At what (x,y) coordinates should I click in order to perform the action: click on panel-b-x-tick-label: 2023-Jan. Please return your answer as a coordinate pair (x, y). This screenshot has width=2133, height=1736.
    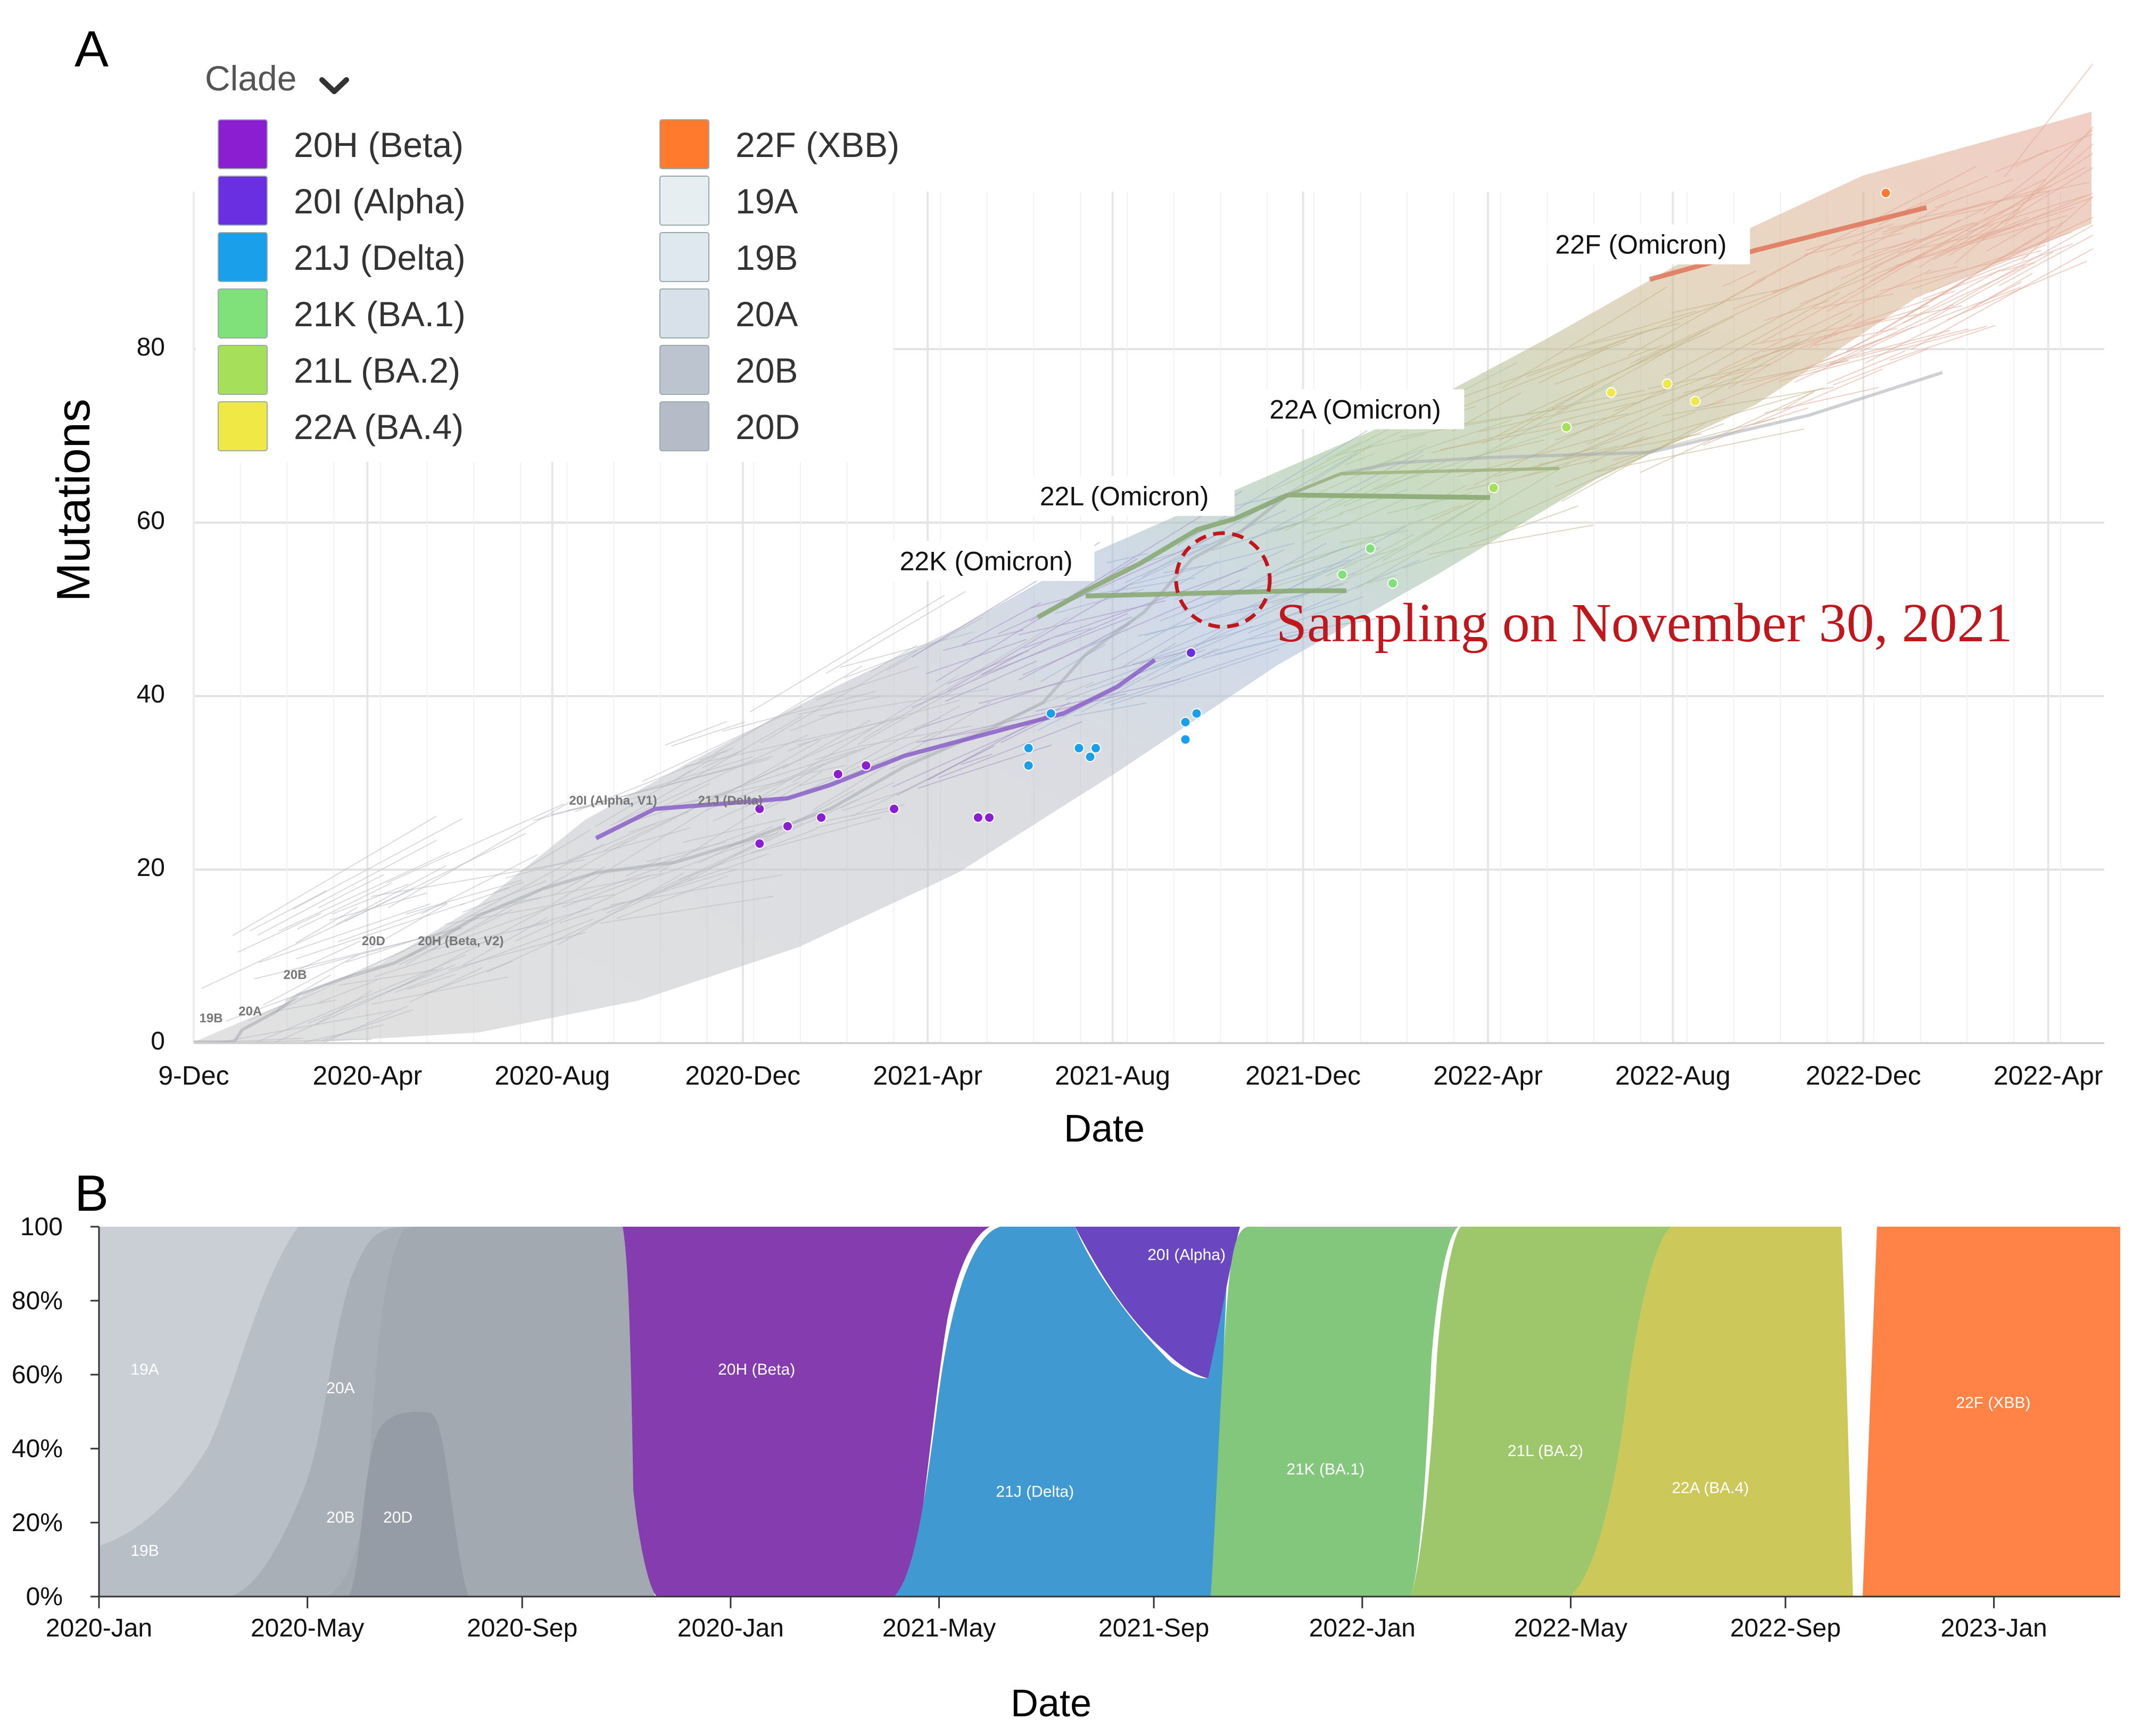
    Looking at the image, I should click on (1994, 1628).